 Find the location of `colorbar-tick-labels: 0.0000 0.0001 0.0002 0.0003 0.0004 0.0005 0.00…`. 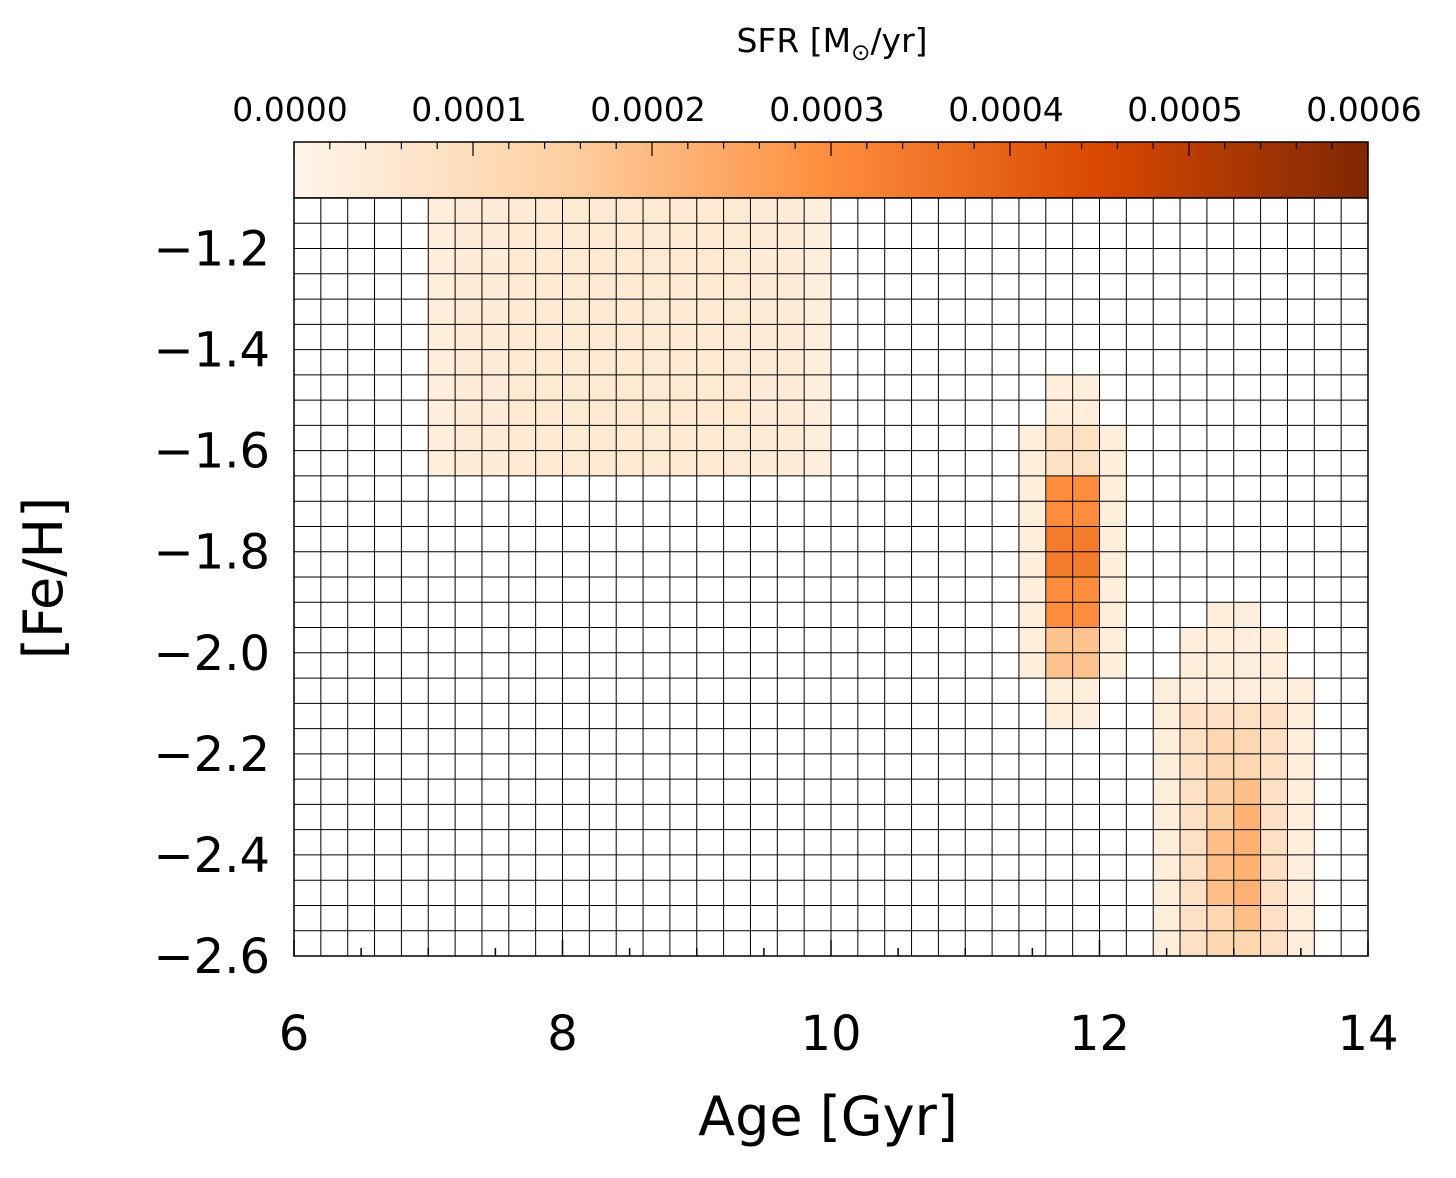

colorbar-tick-labels: 0.0000 0.0001 0.0002 0.0003 0.0004 0.0005 0.00… is located at coordinates (826, 109).